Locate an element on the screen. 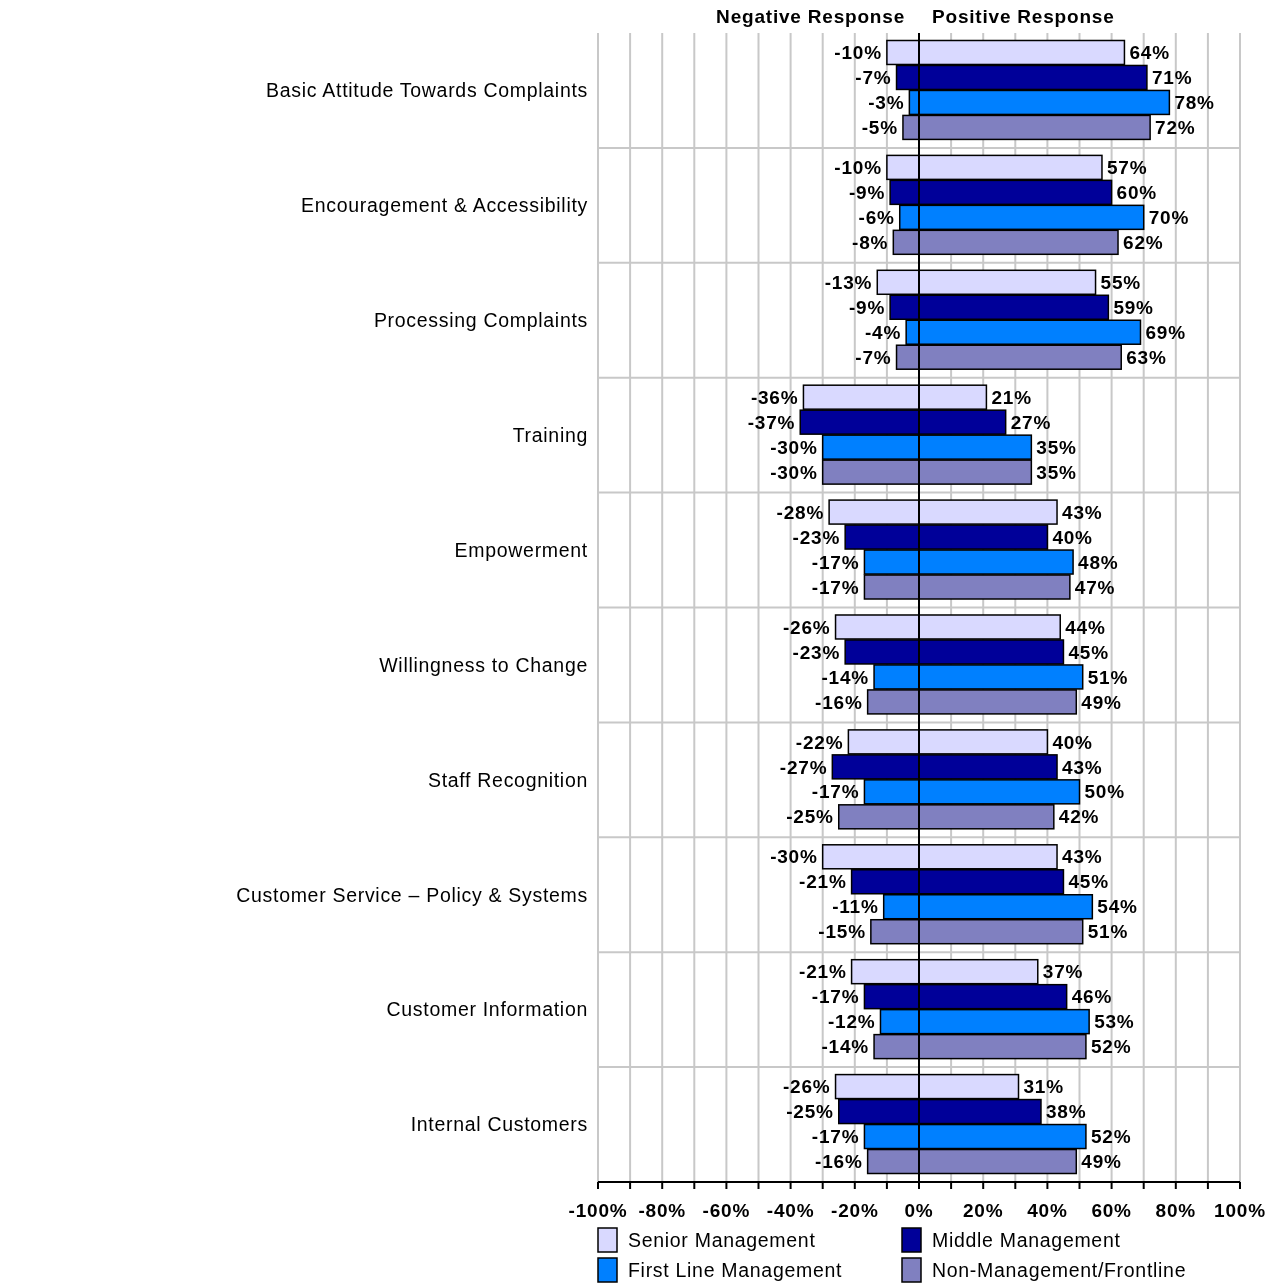 Image resolution: width=1284 pixels, height=1285 pixels. legend-label: First Line Management is located at coordinates (735, 1269).